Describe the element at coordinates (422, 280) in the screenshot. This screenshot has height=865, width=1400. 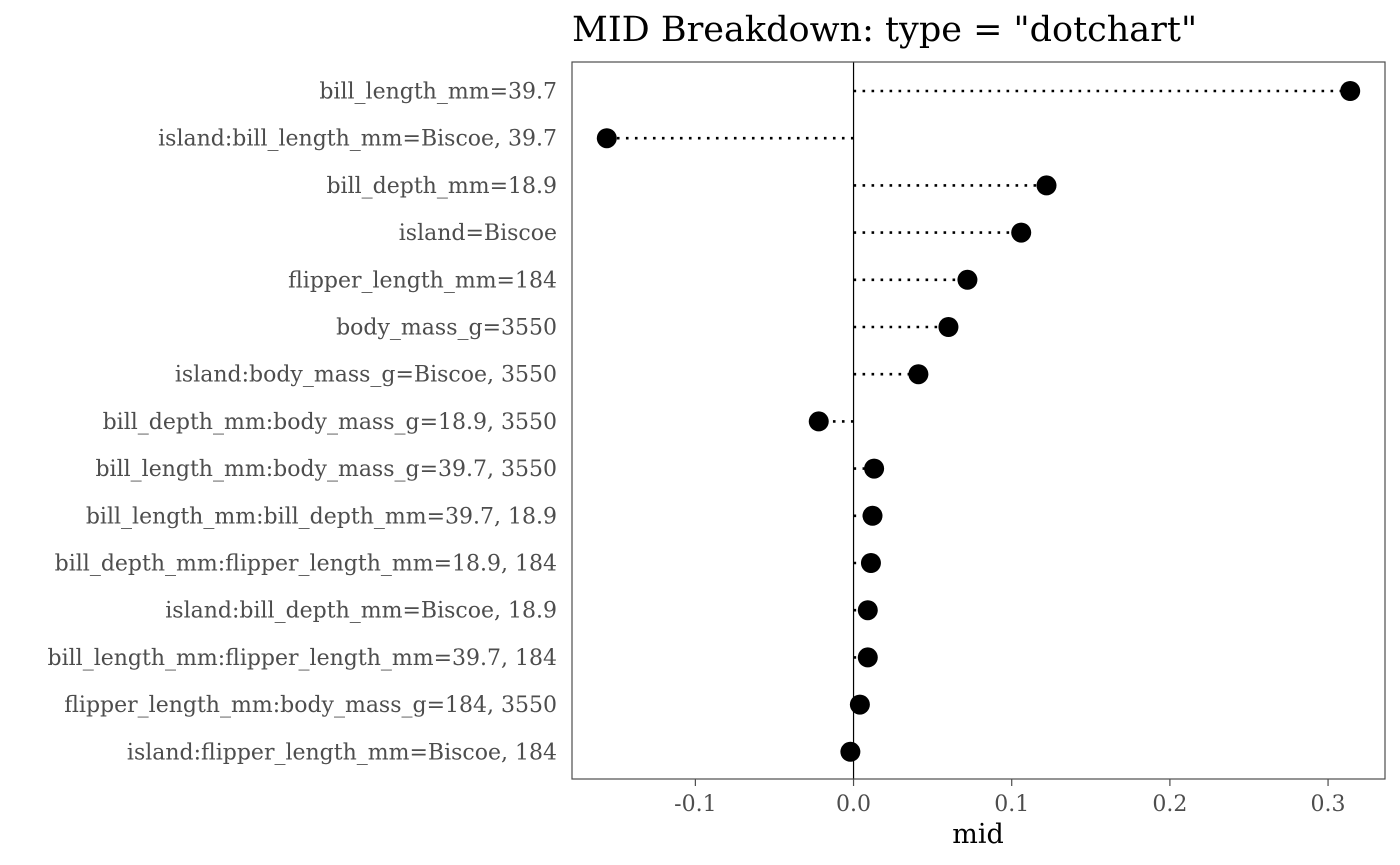
I see `y-tick-label: flipper_length_mm=184` at that location.